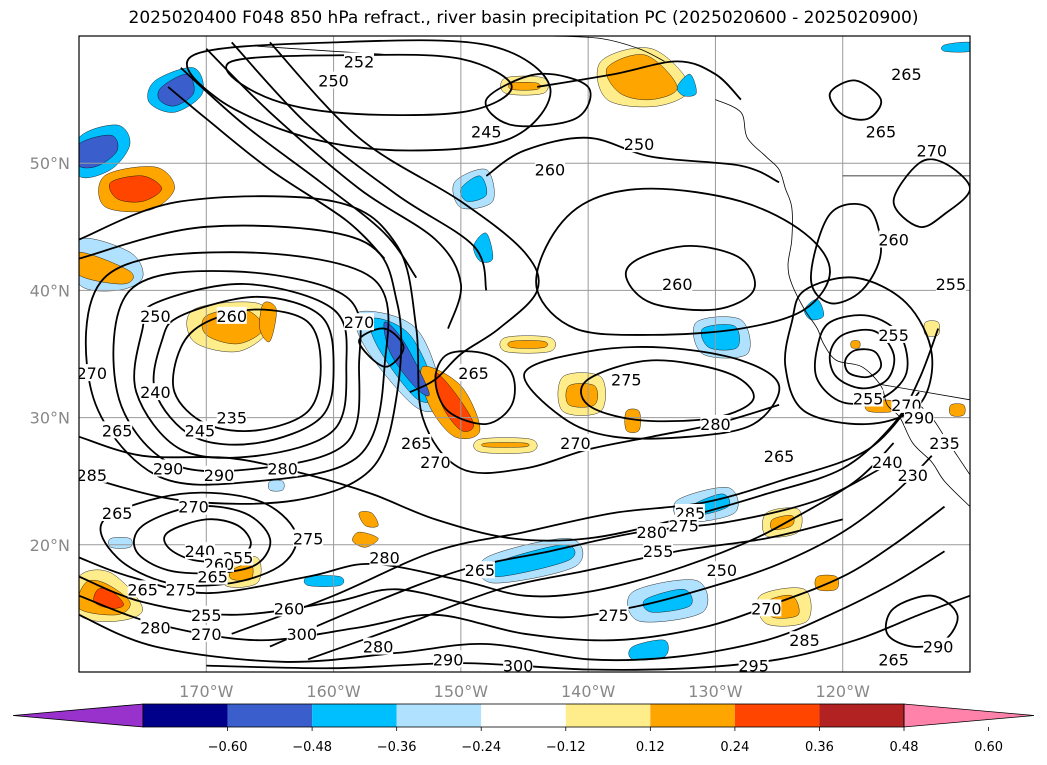 The width and height of the screenshot is (1047, 765). I want to click on coastline, so click(842, 303).